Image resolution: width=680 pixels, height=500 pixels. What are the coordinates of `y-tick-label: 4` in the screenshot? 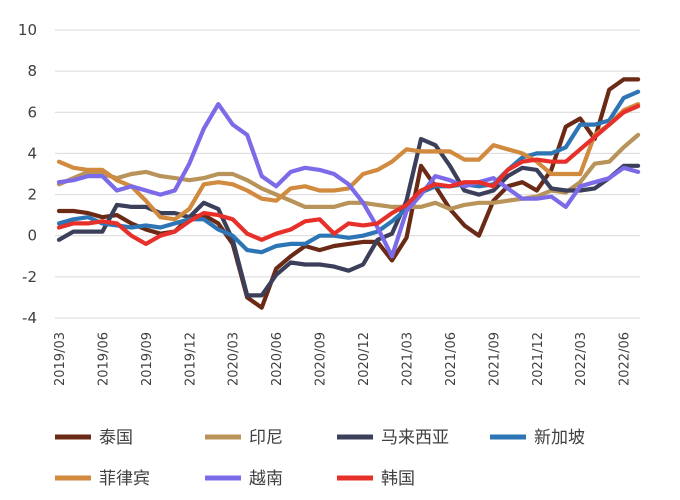 It's located at (32, 153).